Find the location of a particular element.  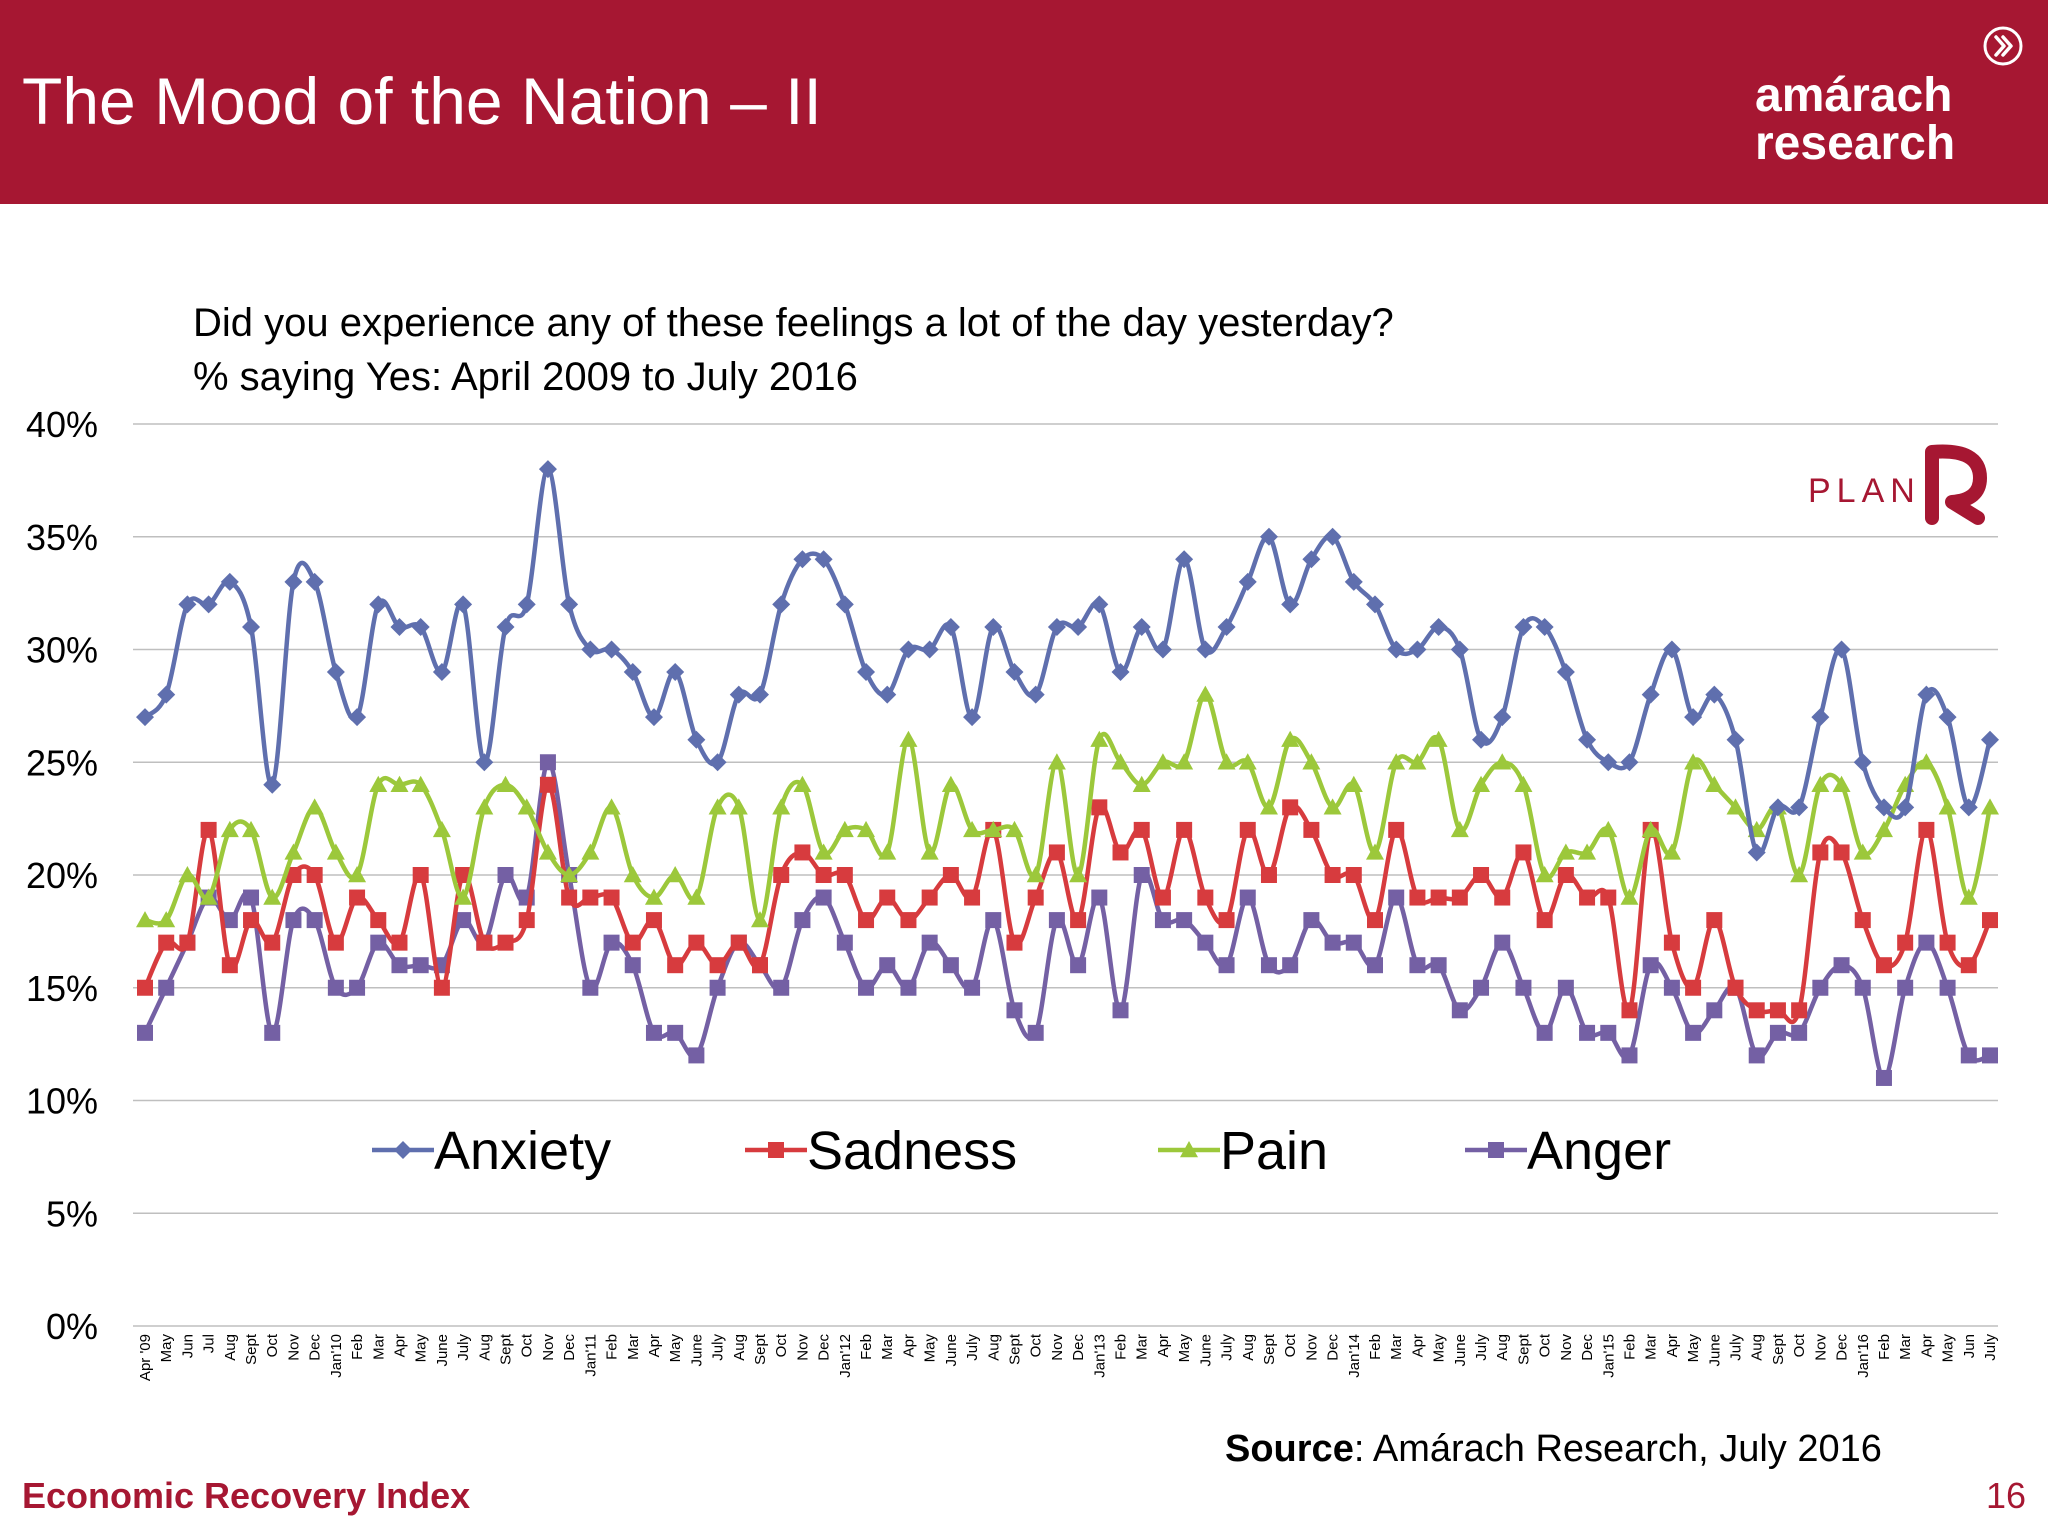

x-tick-label: Jan'12 is located at coordinates (845, 1356).